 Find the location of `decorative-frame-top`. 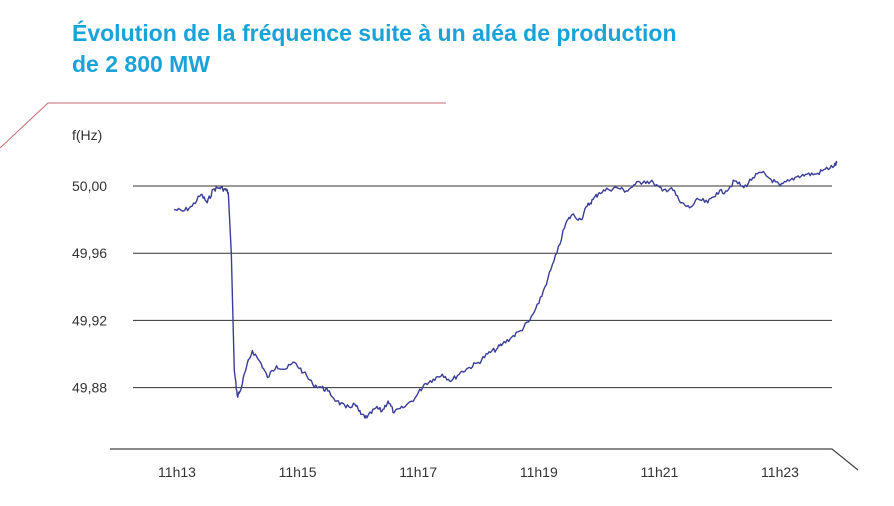

decorative-frame-top is located at coordinates (223, 125).